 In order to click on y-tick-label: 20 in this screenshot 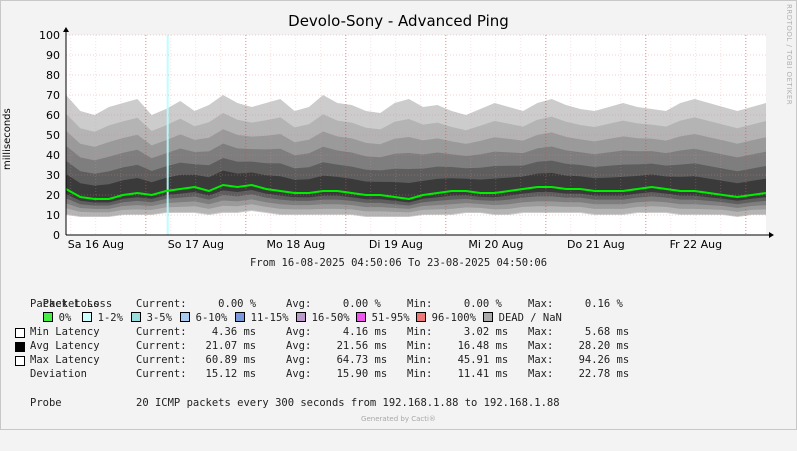, I will do `click(53, 195)`.